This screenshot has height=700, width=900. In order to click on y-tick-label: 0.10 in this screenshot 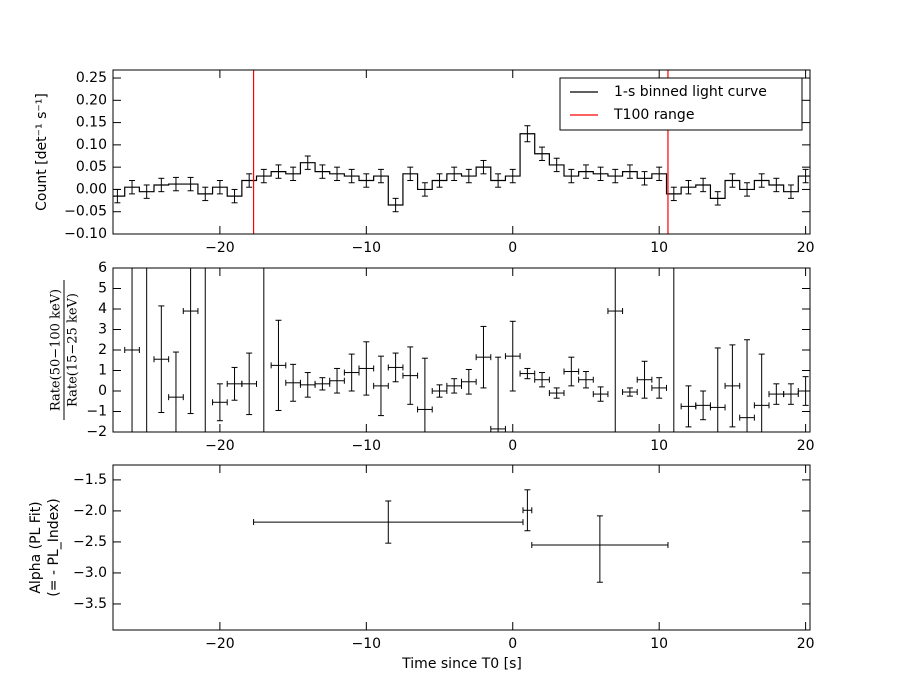, I will do `click(91, 145)`.